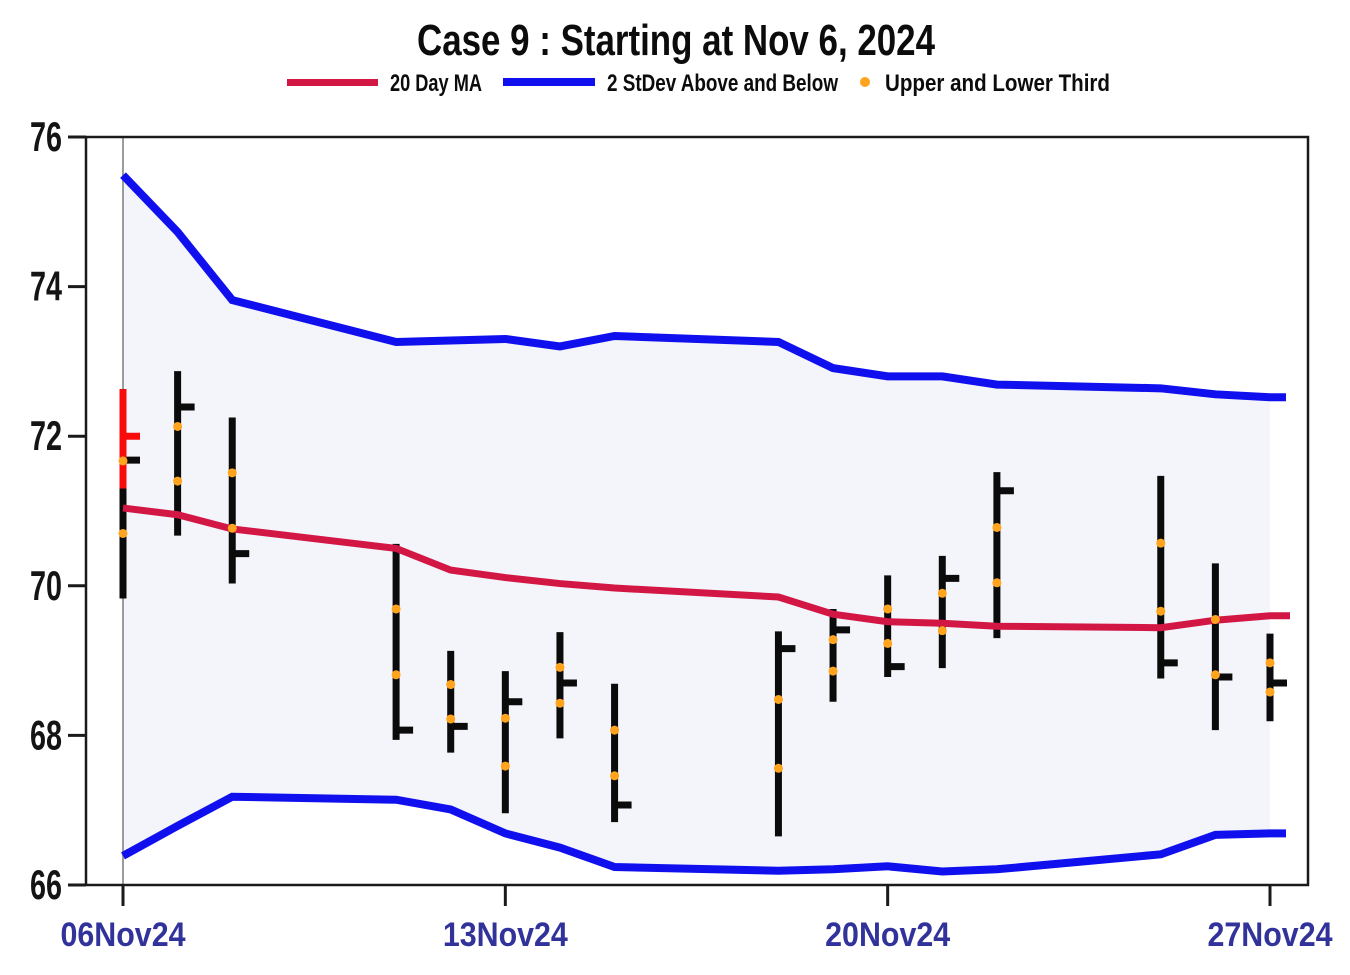 The image size is (1350, 975). I want to click on x-tick-label: 06Nov24, so click(123, 935).